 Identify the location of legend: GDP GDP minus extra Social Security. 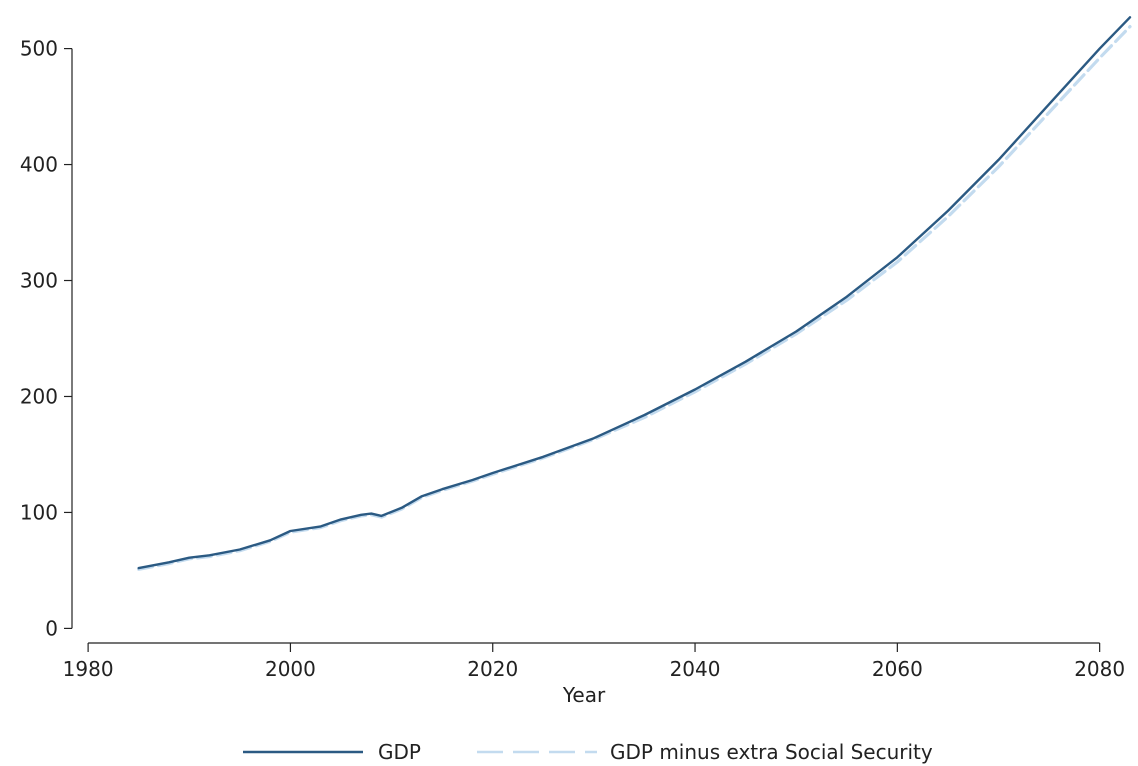
(588, 752).